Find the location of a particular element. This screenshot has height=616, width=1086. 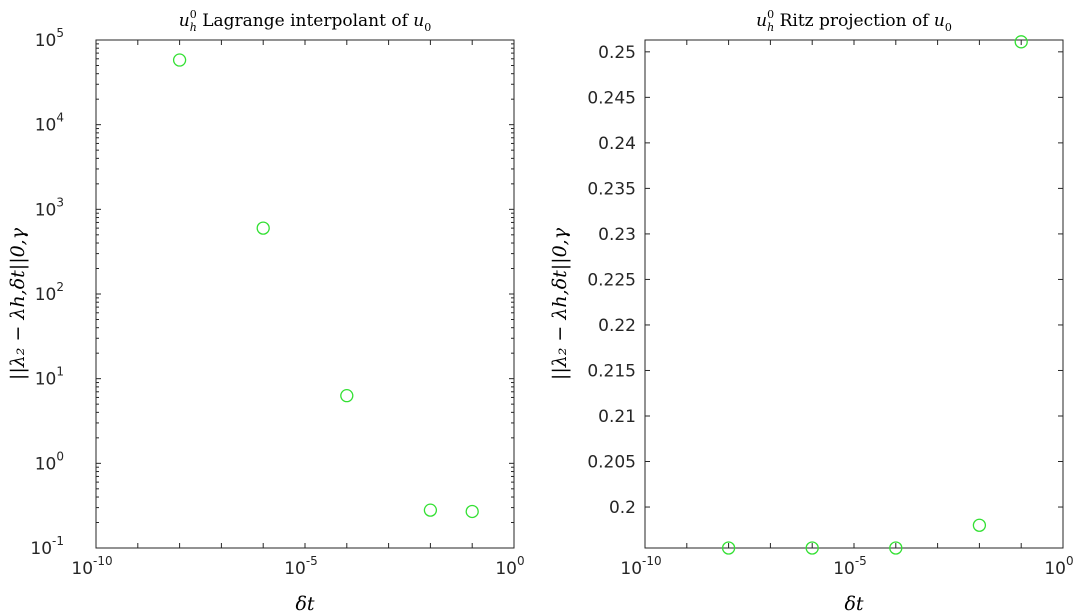

y-tick-label: 0.23 is located at coordinates (617, 235).